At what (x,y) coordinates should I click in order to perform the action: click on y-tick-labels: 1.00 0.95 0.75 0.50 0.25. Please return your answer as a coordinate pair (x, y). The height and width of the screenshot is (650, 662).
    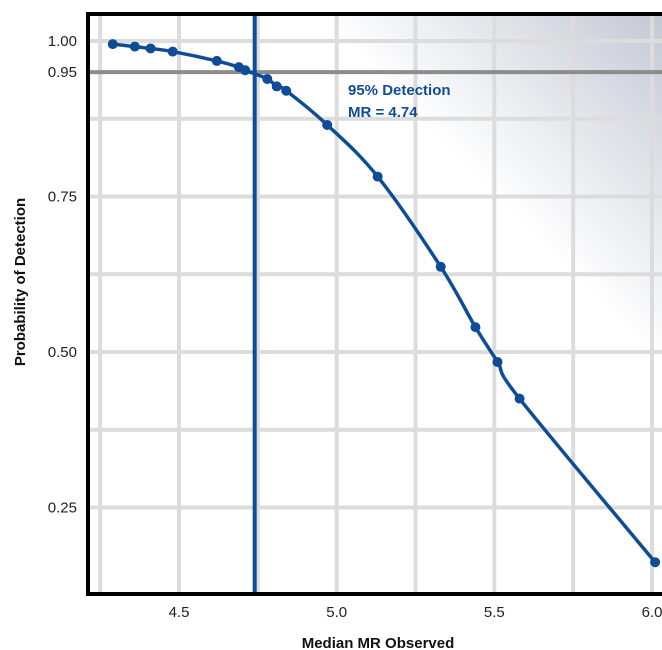
    Looking at the image, I should click on (62, 275).